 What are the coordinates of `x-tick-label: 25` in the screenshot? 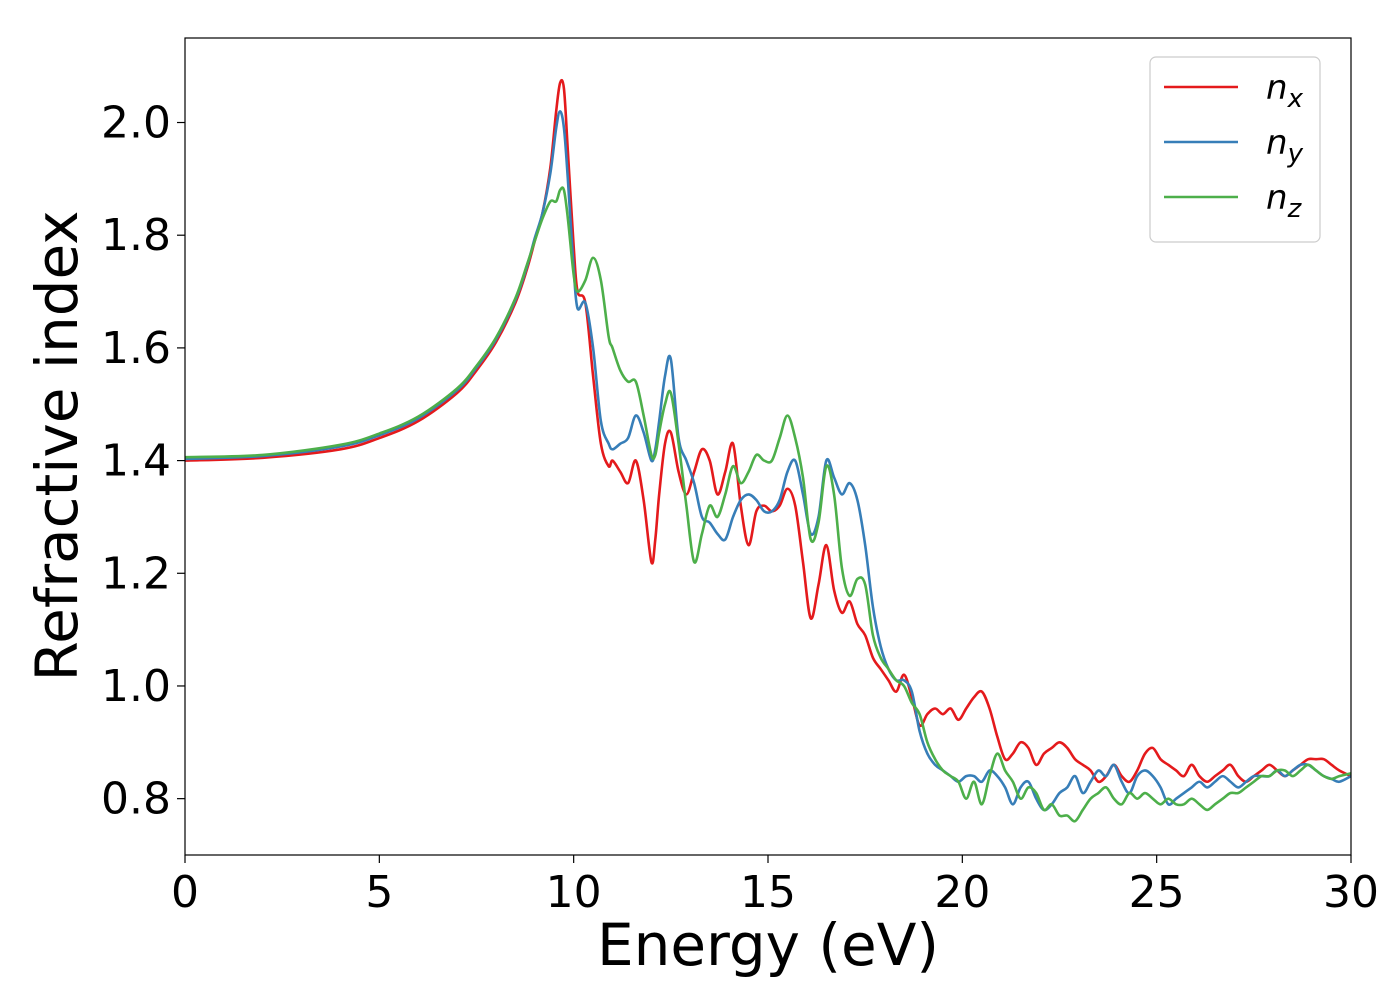 It's located at (1157, 892).